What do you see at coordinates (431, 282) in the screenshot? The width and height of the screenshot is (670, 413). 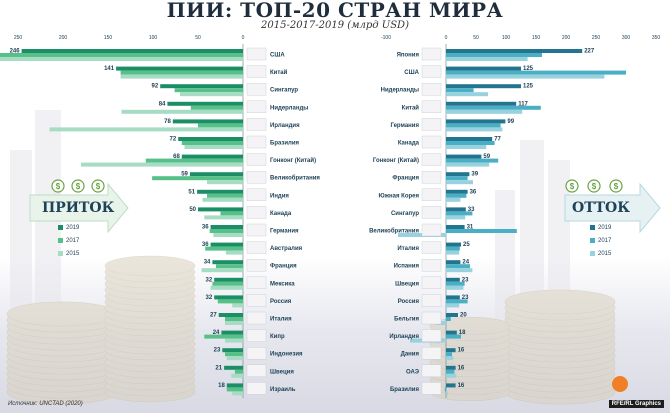 I see `flag-se-icon` at bounding box center [431, 282].